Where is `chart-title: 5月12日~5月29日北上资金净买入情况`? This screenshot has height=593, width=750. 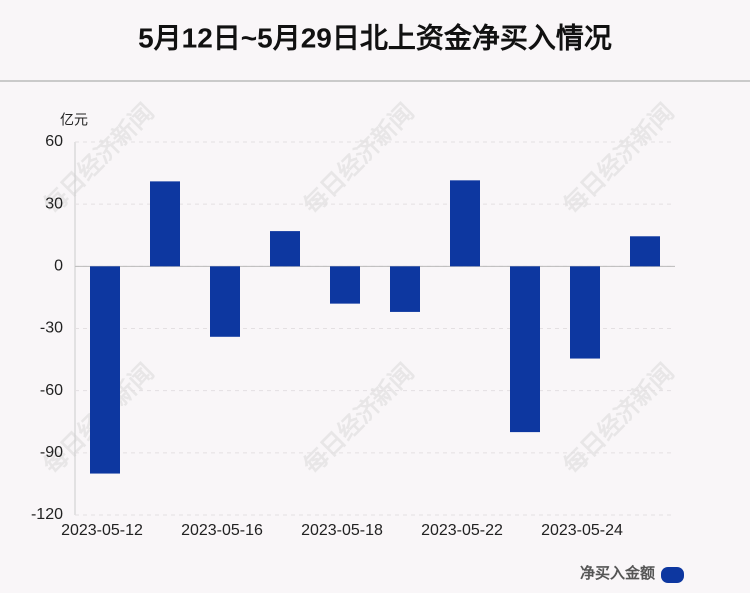 chart-title: 5月12日~5月29日北上资金净买入情况 is located at coordinates (375, 37).